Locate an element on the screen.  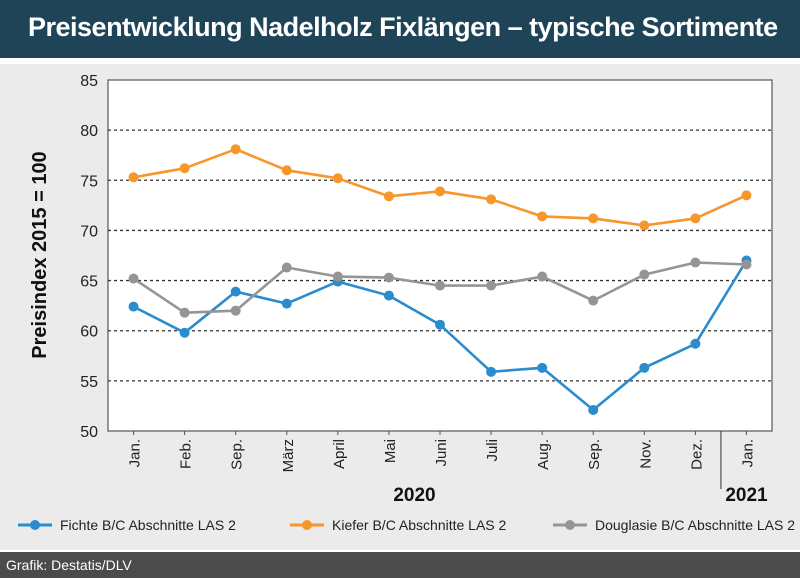
source-bar: Grafik: Destatis/DLV is located at coordinates (400, 565).